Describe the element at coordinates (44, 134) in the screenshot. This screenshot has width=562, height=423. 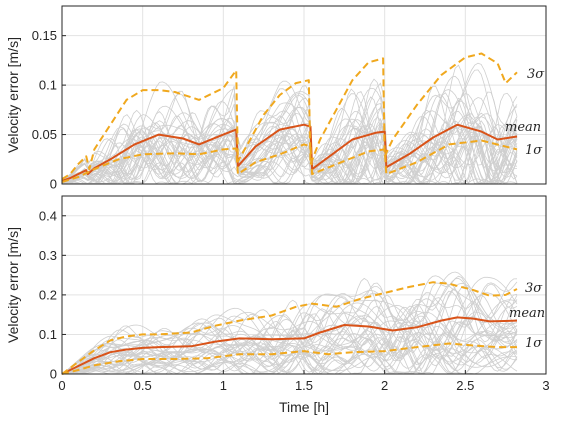
I see `y-tick-label: 0.05` at that location.